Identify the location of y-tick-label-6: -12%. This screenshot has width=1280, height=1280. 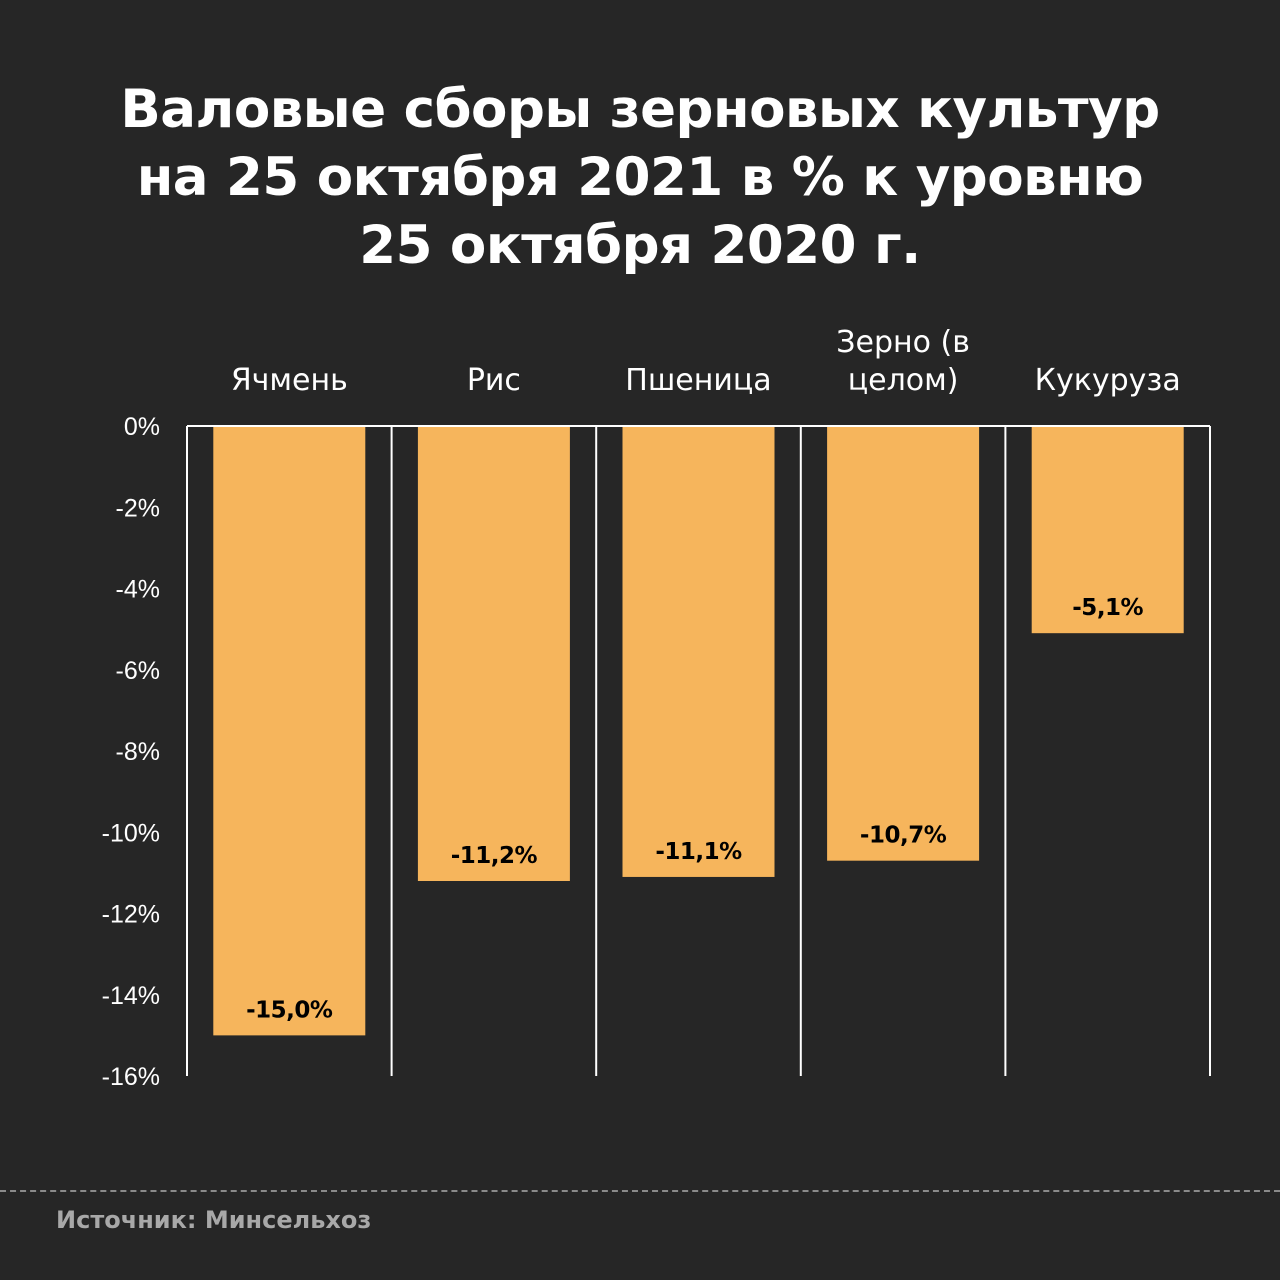
(131, 915).